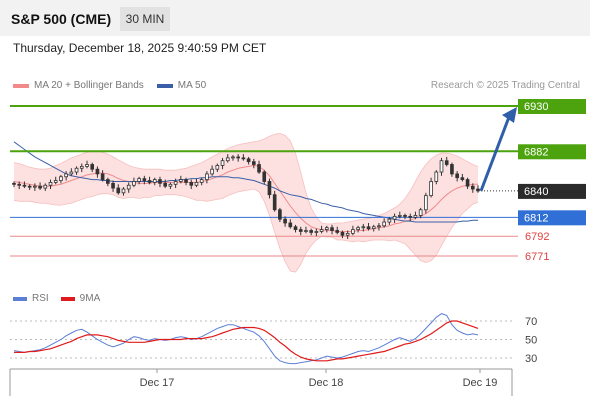 This screenshot has width=590, height=400. I want to click on interval-button: 30 MIN, so click(145, 19).